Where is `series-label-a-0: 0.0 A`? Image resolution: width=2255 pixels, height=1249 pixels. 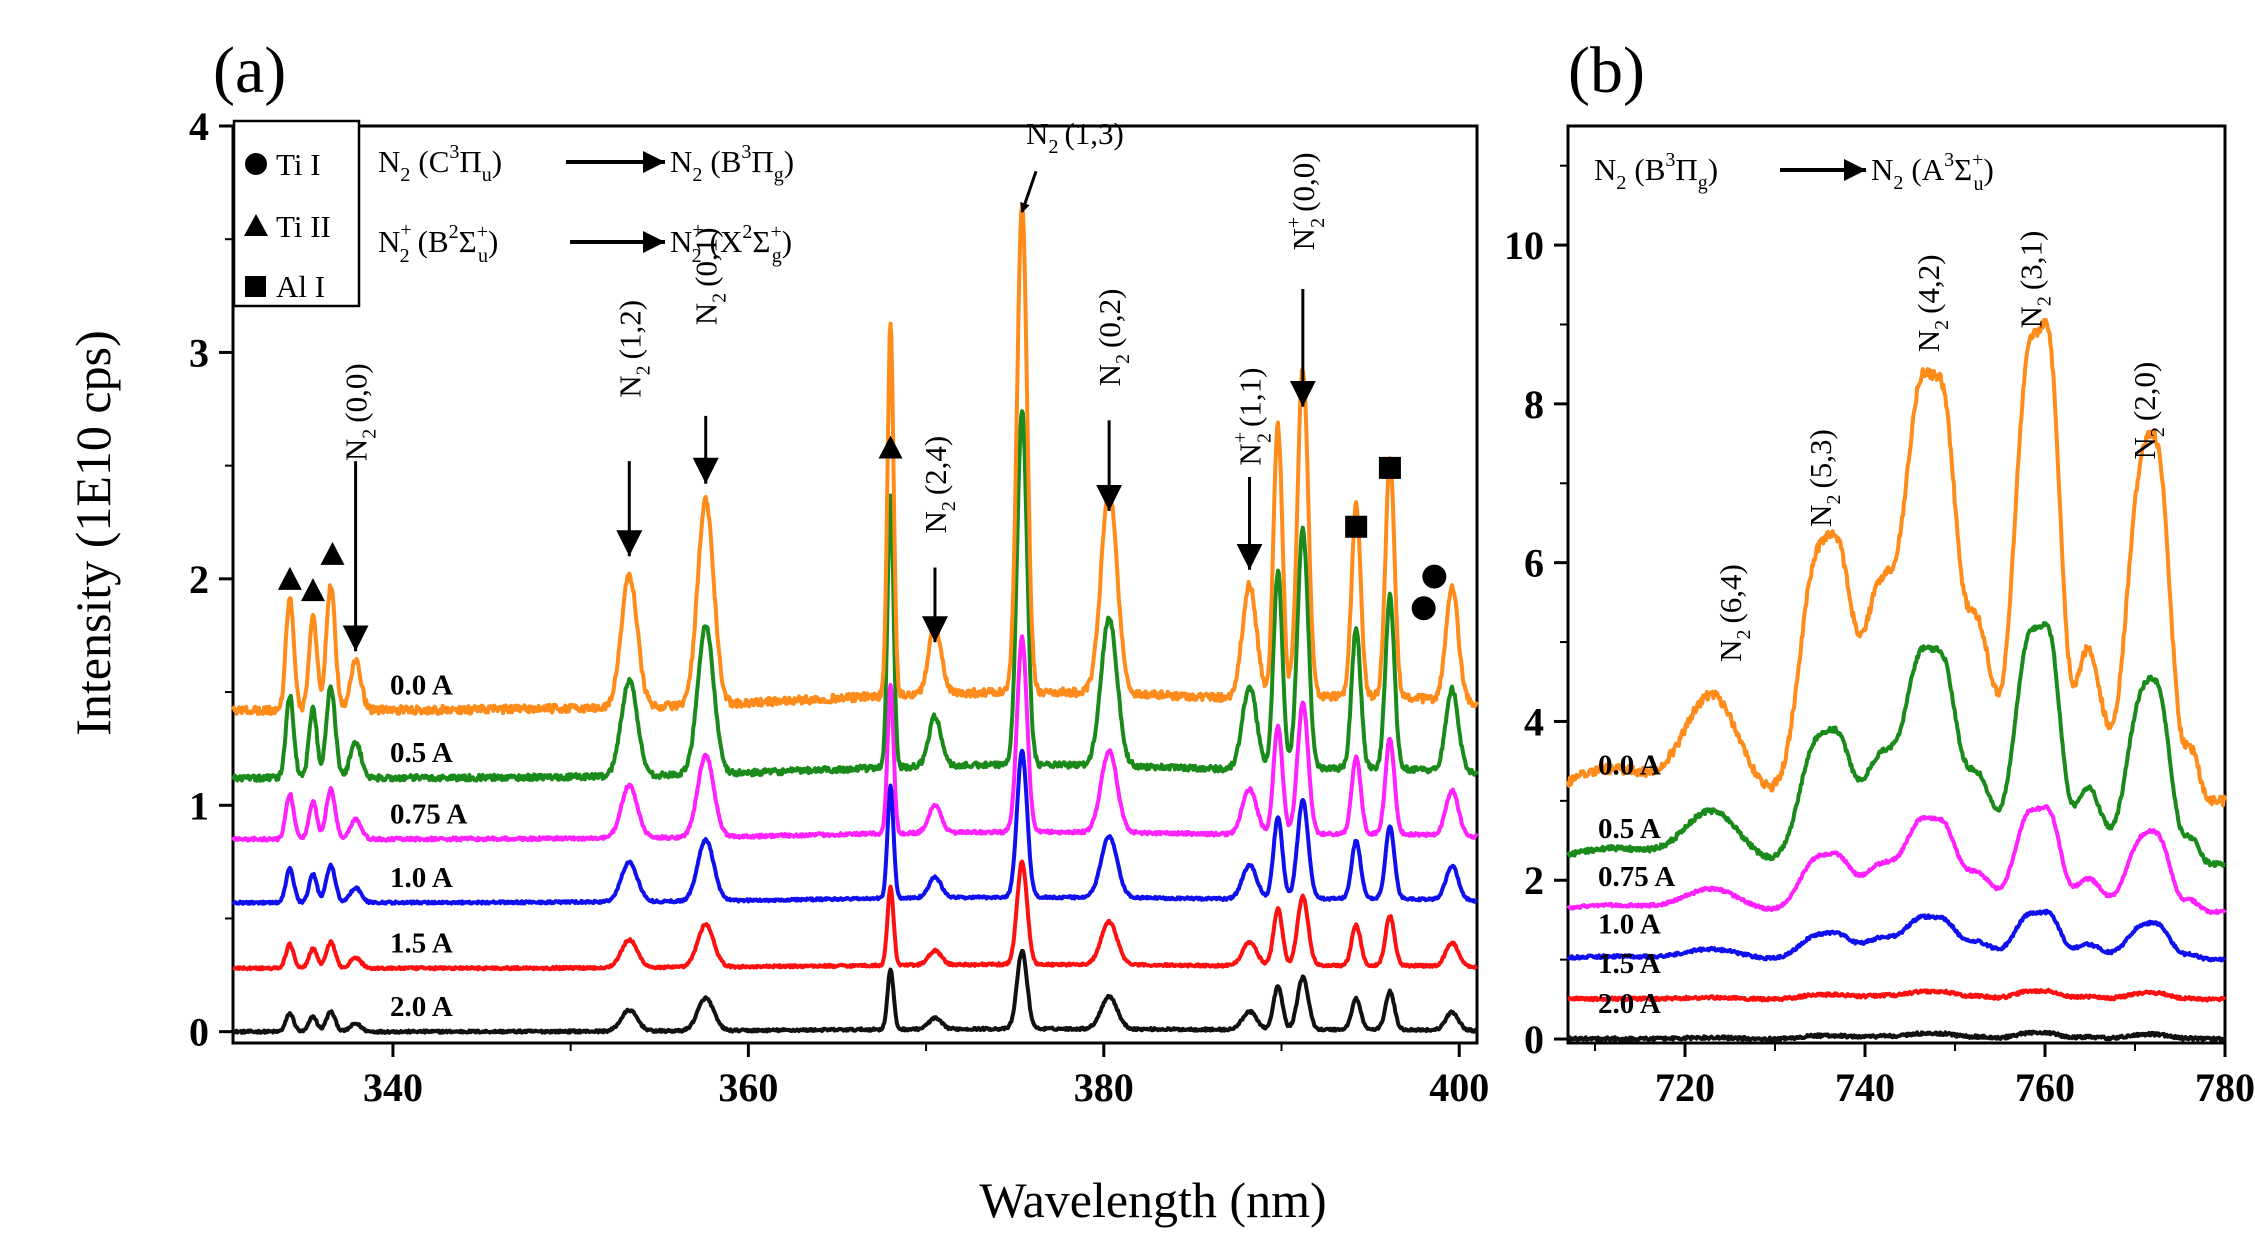 series-label-a-0: 0.0 A is located at coordinates (421, 685).